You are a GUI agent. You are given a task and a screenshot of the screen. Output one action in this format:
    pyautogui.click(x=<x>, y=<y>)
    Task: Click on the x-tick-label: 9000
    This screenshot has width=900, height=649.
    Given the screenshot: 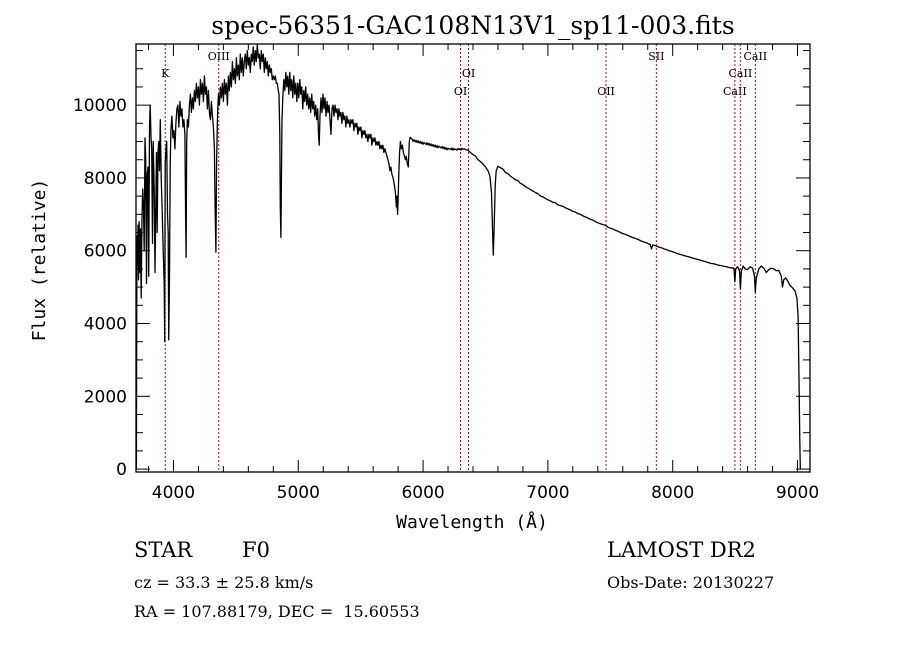 What is the action you would take?
    pyautogui.click(x=797, y=493)
    